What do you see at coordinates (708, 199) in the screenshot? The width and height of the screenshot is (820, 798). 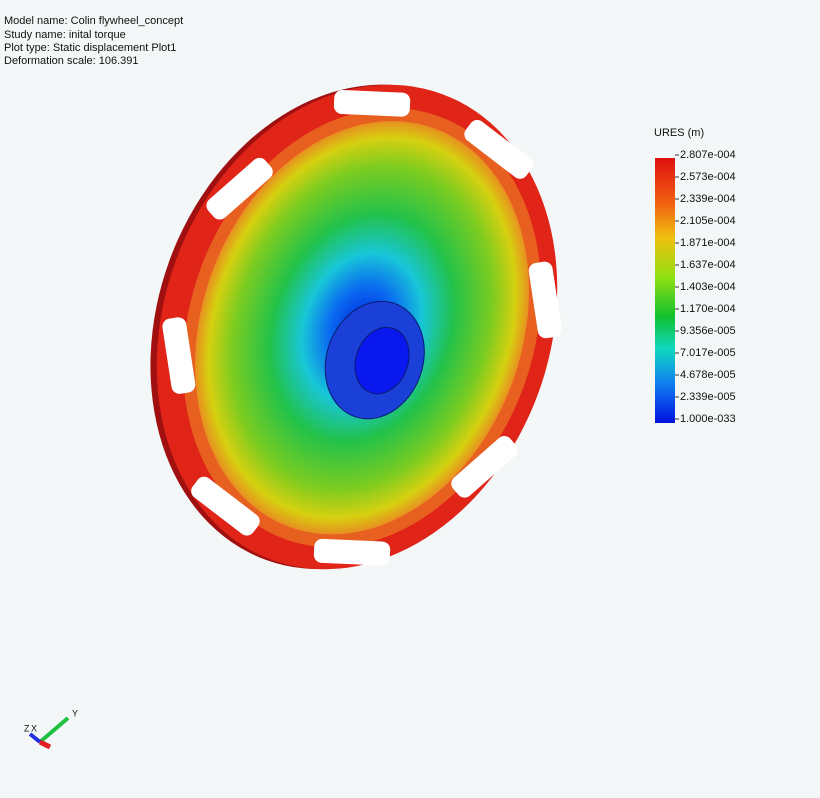 I see `legend-label: 2.339e-004` at bounding box center [708, 199].